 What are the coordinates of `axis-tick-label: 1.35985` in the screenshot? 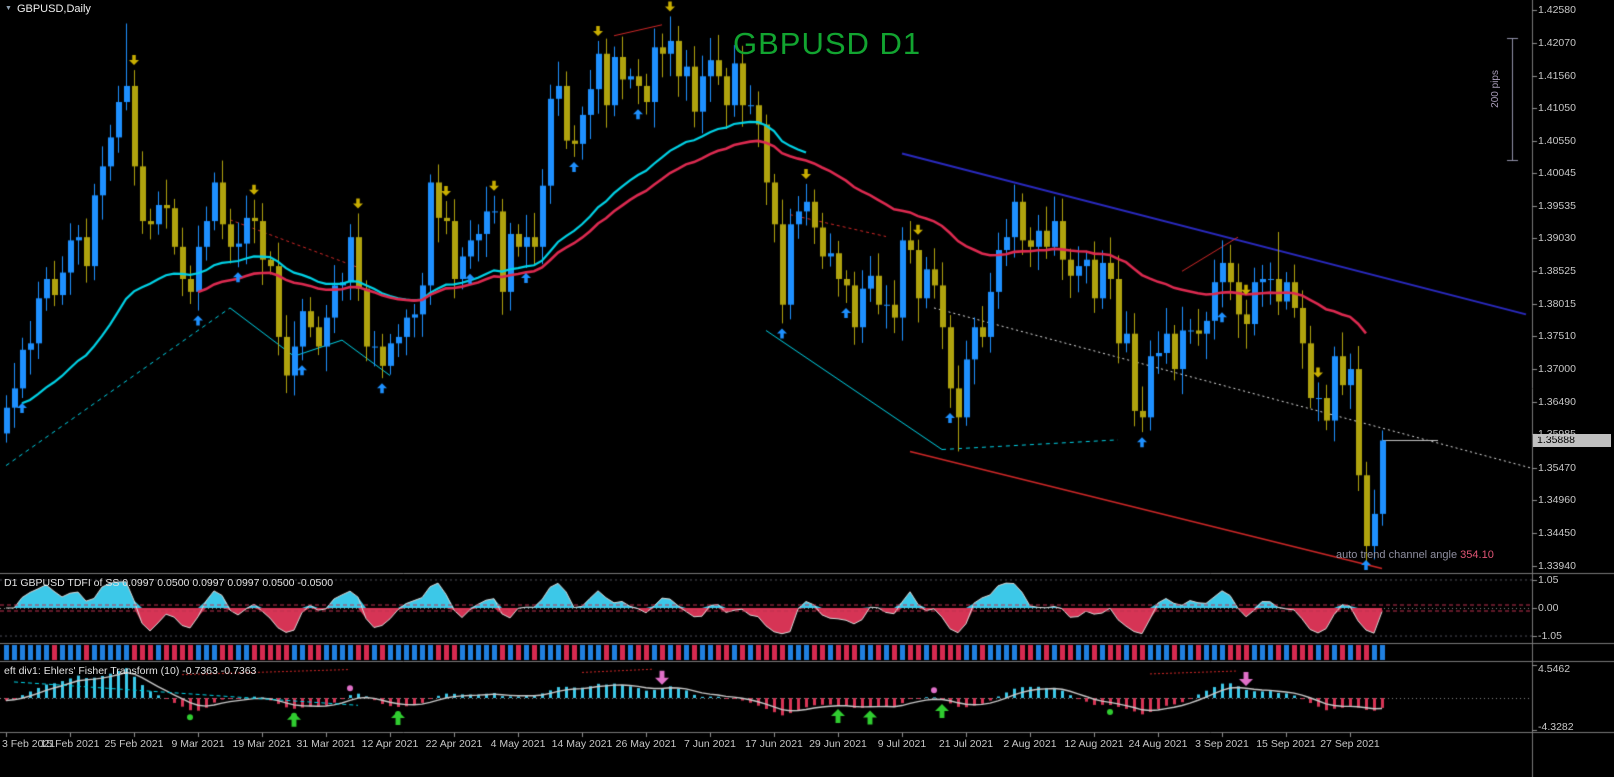 It's located at (1557, 434).